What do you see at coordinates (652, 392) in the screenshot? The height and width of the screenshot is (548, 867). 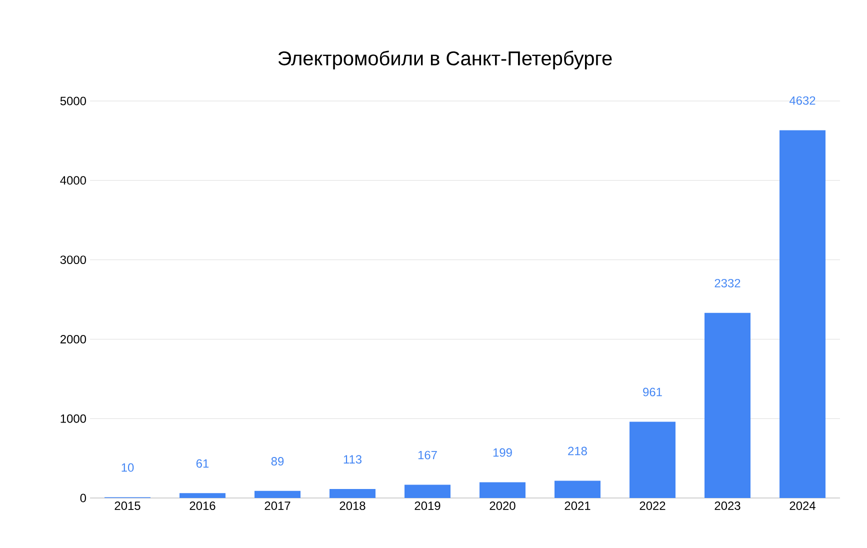 I see `data-label: 961` at bounding box center [652, 392].